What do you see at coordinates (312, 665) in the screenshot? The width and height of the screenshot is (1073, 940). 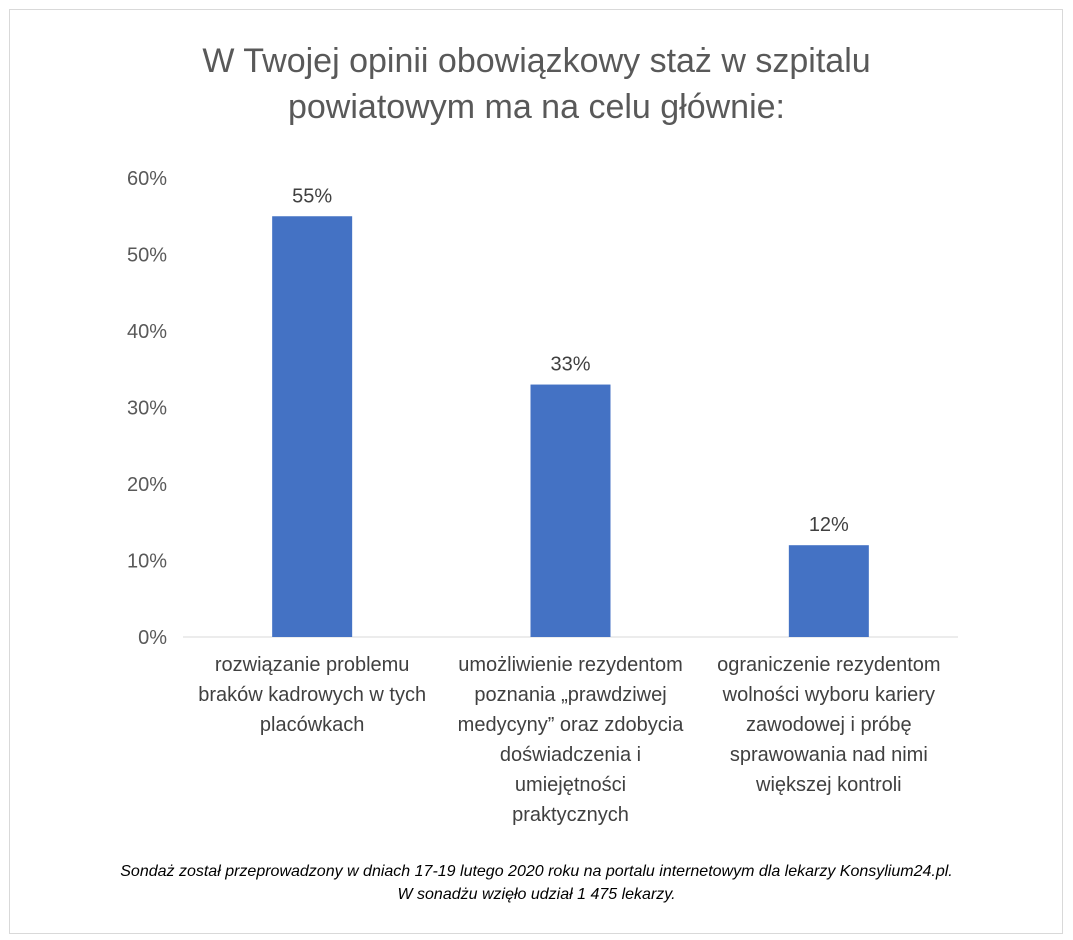 I see `category-label-line: rozwiązanie problemu` at bounding box center [312, 665].